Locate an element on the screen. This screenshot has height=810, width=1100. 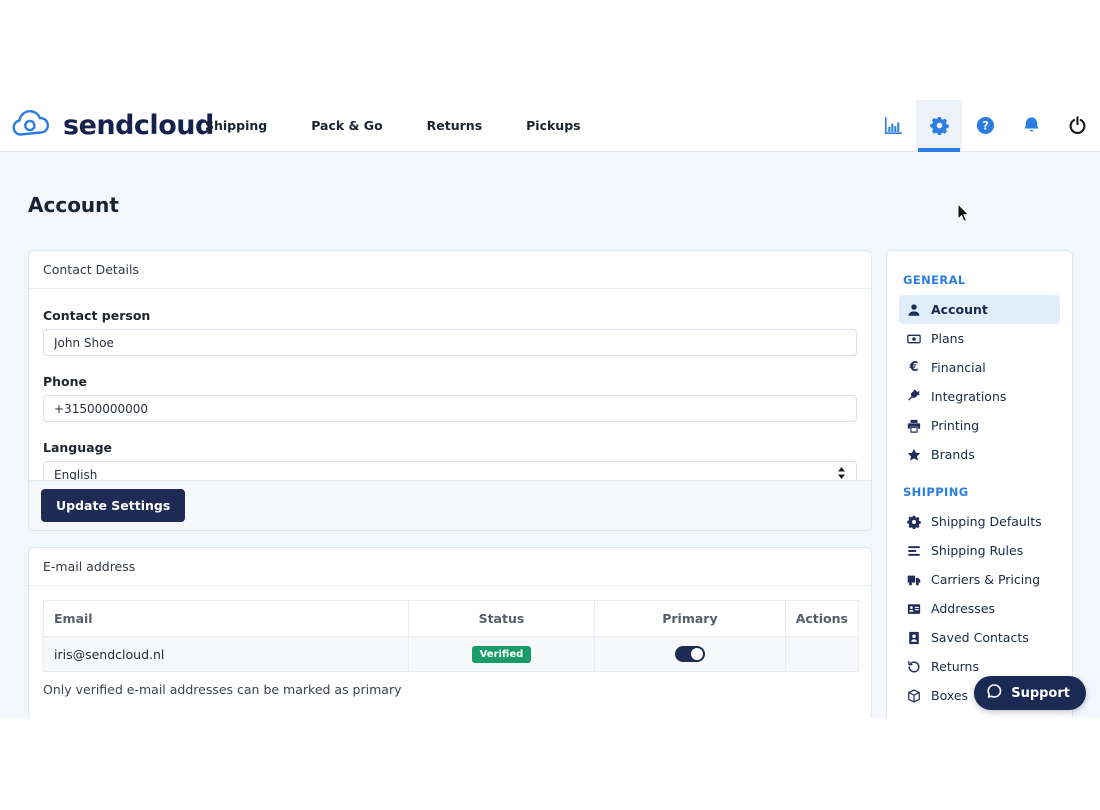
sidebar-item-brands: Brands is located at coordinates (979, 454).